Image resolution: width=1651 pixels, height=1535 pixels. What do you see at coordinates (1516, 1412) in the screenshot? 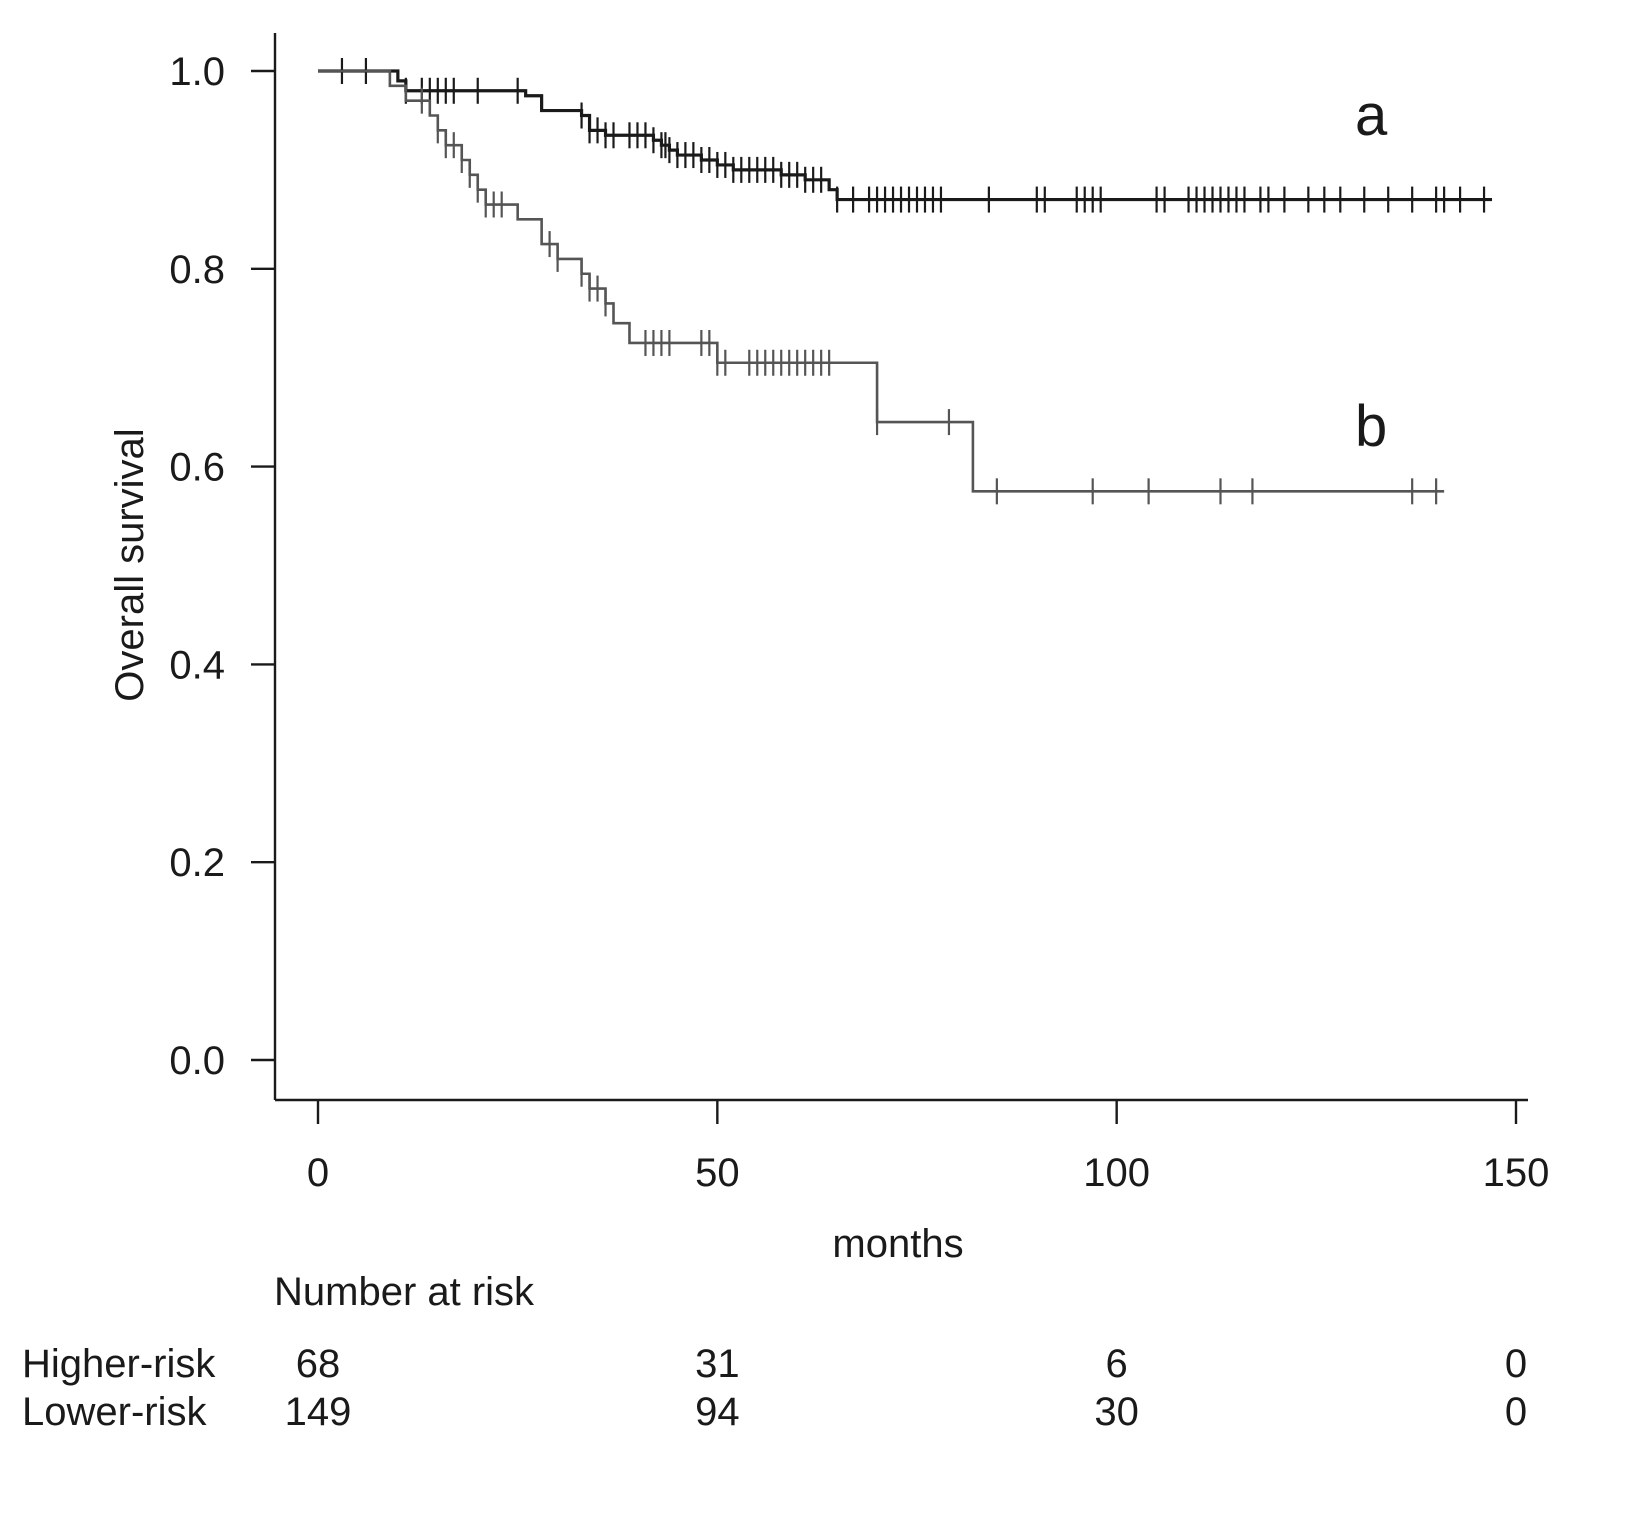
I see `risk-count-1-3: 0` at bounding box center [1516, 1412].